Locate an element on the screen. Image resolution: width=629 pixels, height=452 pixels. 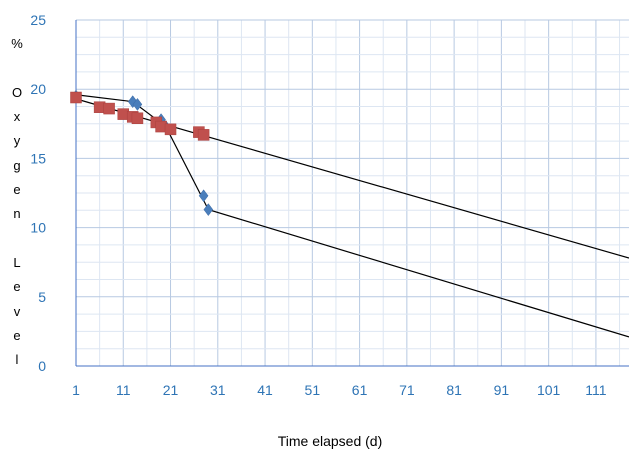
y-label-char: y is located at coordinates (17, 140).